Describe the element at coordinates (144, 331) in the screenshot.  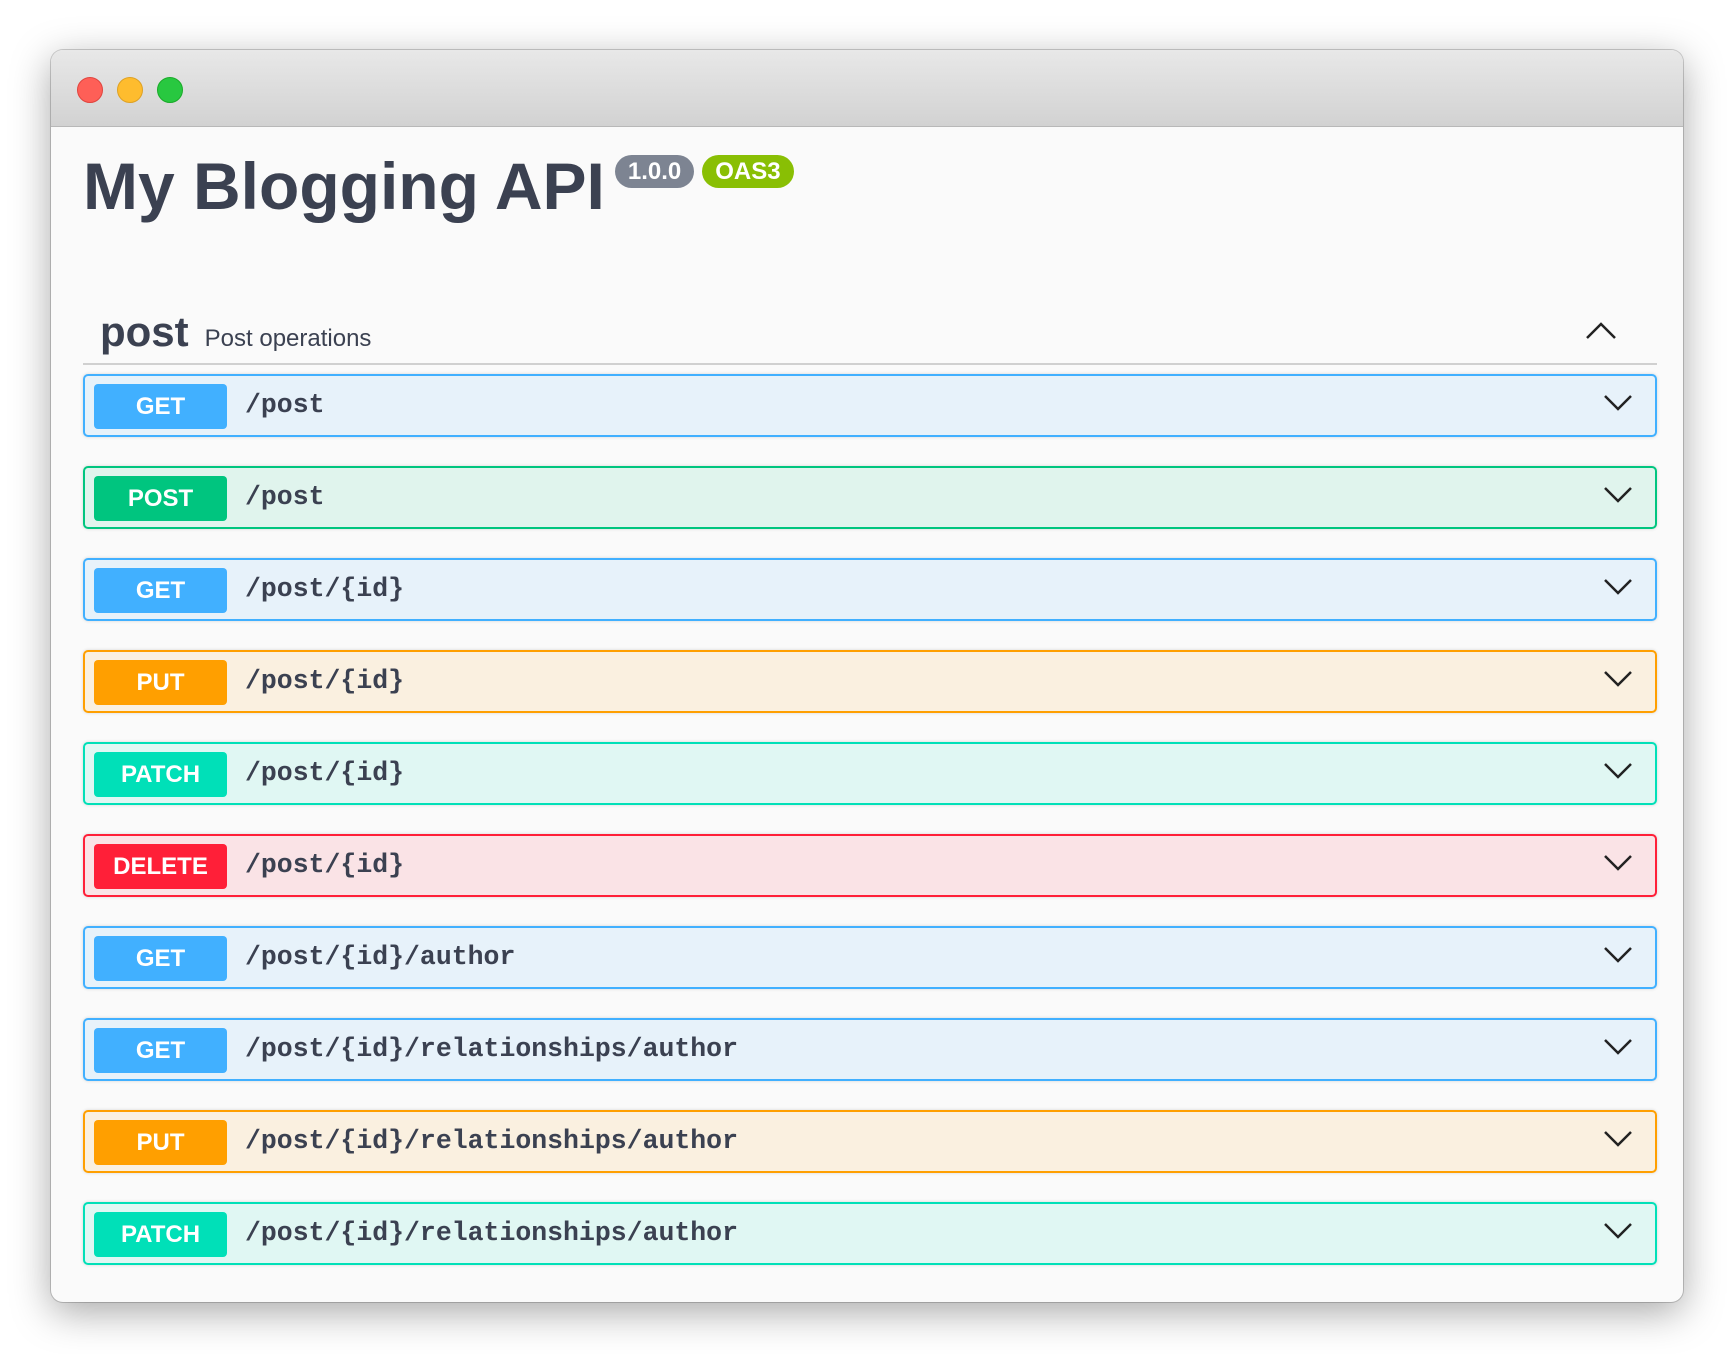
I see `section-name: post` at that location.